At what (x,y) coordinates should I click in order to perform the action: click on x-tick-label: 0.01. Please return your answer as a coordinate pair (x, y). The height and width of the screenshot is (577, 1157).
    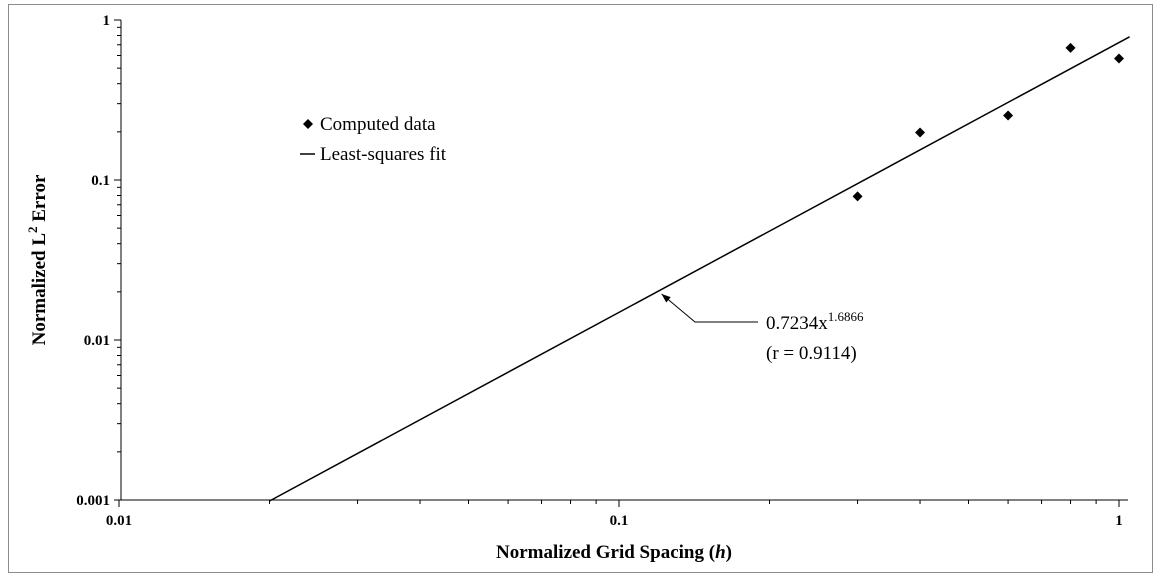
    Looking at the image, I should click on (119, 521).